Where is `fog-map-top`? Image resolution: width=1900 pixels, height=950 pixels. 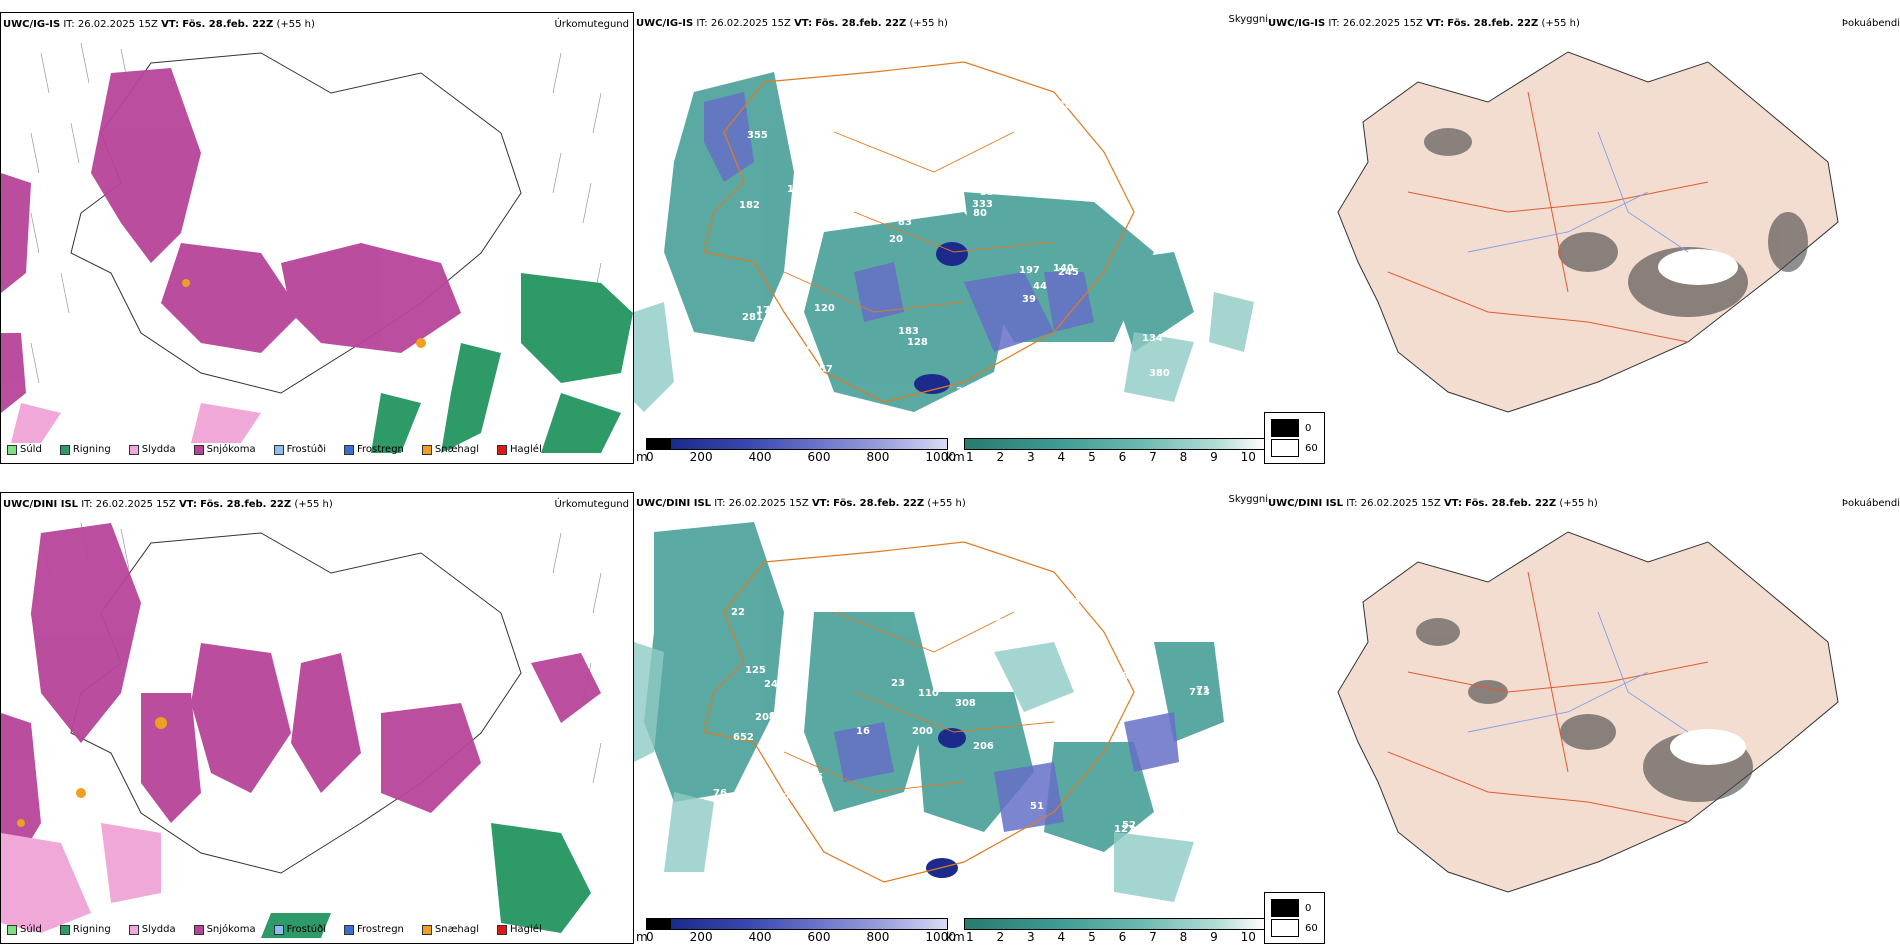
fog-map-top is located at coordinates (1588, 232).